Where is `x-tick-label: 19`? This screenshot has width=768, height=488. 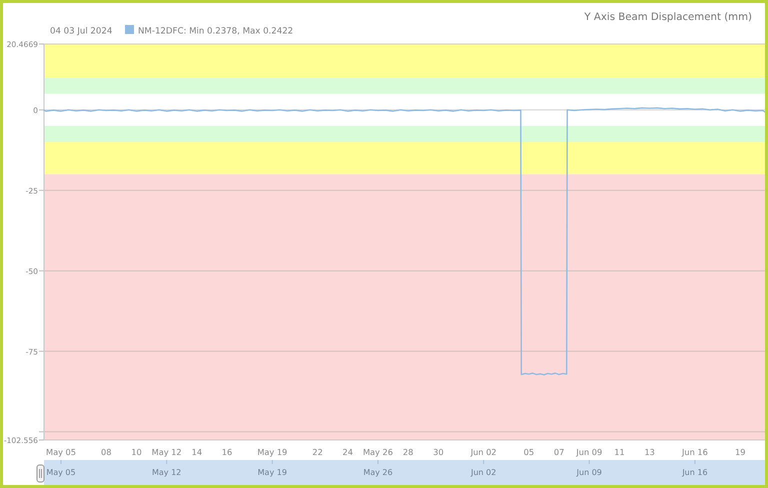 x-tick-label: 19 is located at coordinates (740, 452).